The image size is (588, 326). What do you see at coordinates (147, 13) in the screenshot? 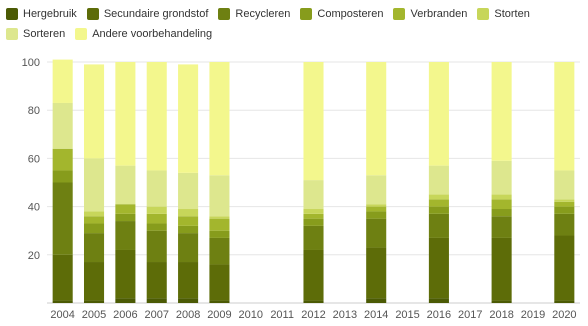
I see `legend-item: Secundaire grondstof` at bounding box center [147, 13].